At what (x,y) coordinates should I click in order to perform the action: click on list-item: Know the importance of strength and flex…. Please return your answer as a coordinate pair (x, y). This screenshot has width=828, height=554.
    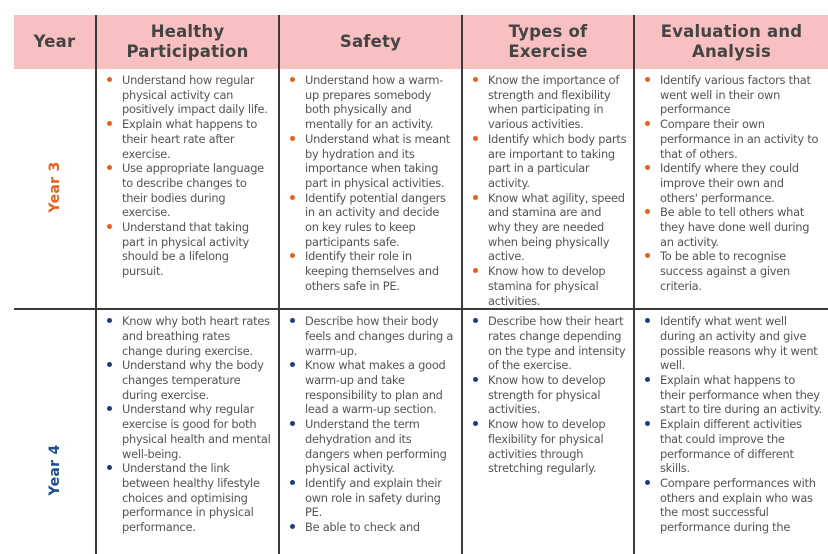
    Looking at the image, I should click on (550, 102).